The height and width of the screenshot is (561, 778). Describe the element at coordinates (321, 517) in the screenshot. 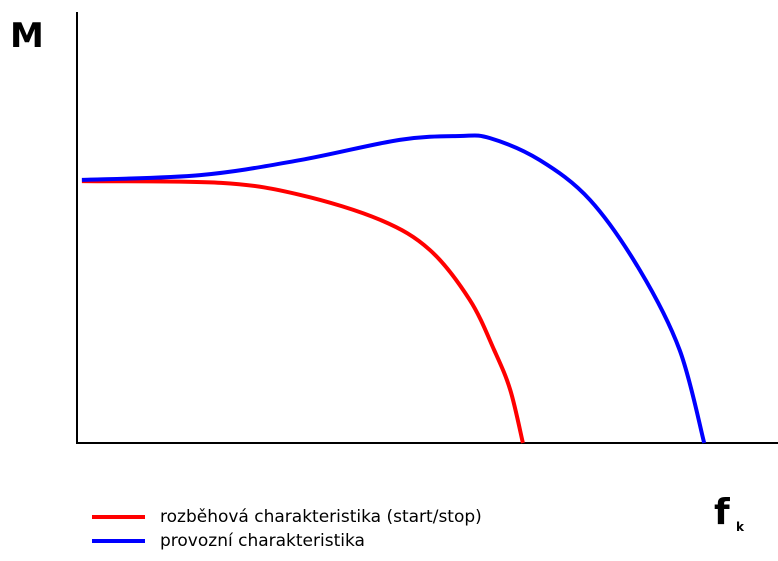

I see `legend-label: rozběhová charakteristika (start/stop)` at that location.